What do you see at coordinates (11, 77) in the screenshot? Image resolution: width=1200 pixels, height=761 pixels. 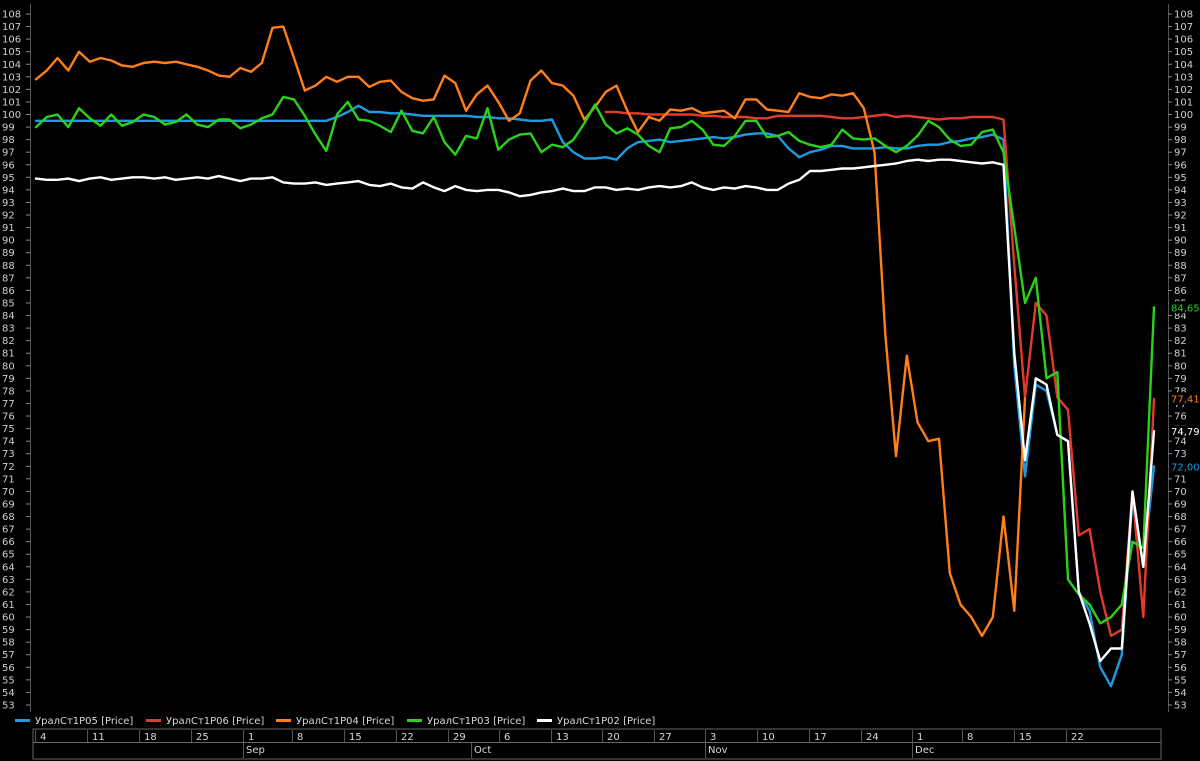 I see `y-tick-label-left: 103` at bounding box center [11, 77].